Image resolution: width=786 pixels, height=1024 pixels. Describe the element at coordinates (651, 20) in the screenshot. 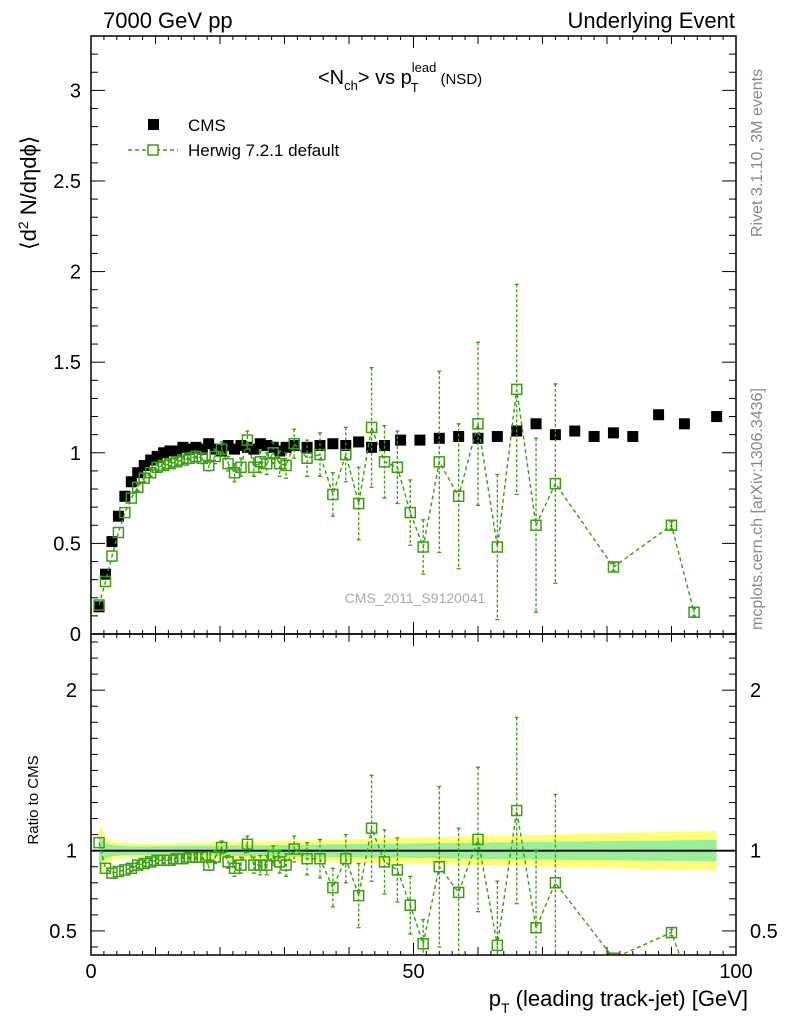

I see `header-right-label: Underlying Event` at that location.